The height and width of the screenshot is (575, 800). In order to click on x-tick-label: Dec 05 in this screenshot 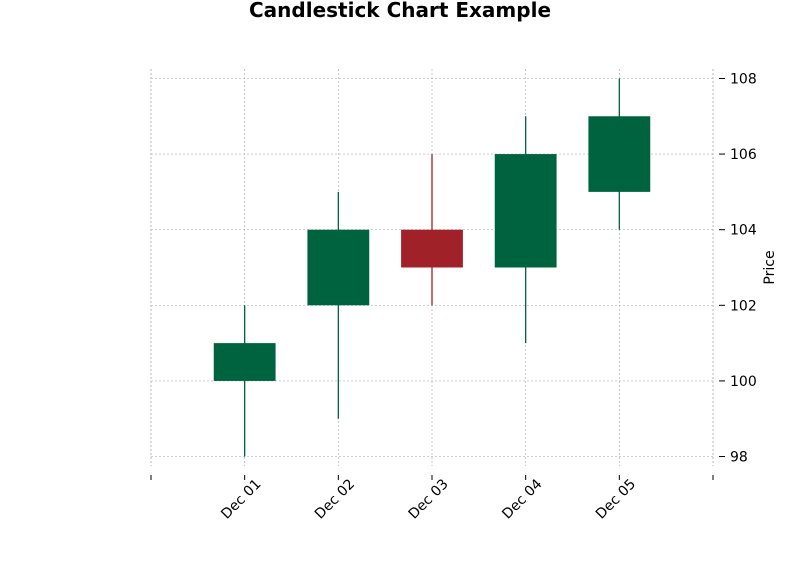, I will do `click(616, 499)`.